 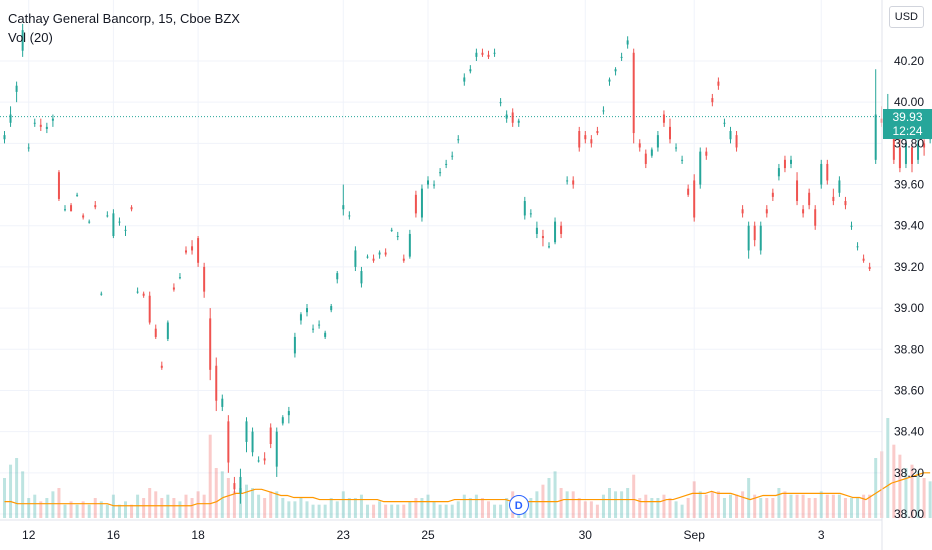 What do you see at coordinates (30, 37) in the screenshot?
I see `volume-indicator-label: Vol (20)` at bounding box center [30, 37].